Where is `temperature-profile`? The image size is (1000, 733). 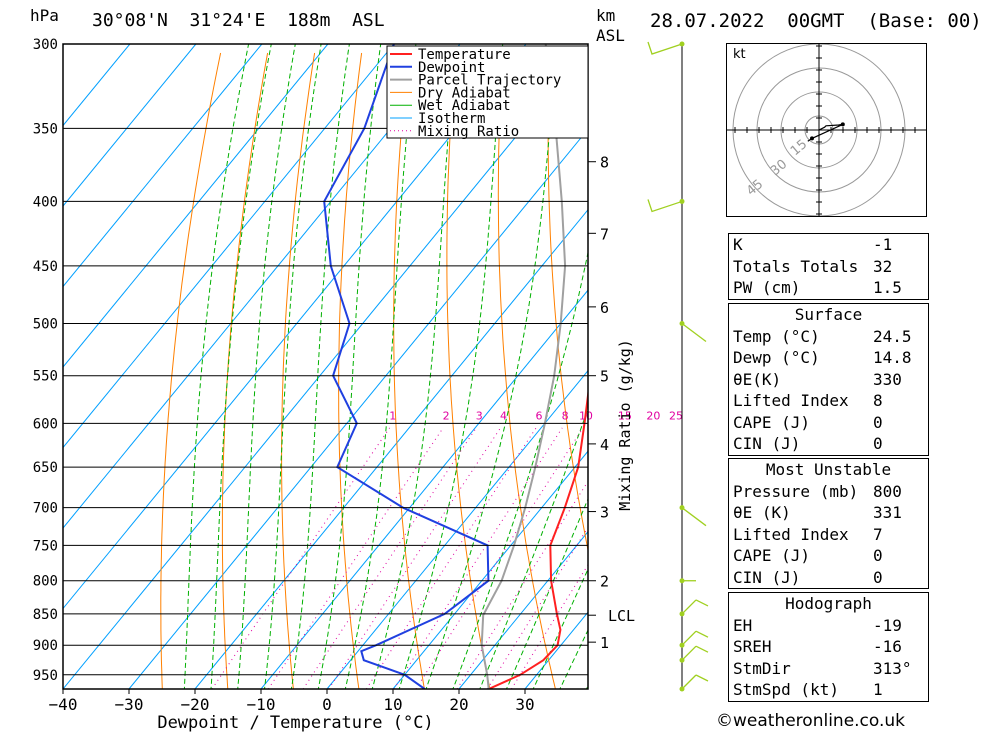
temperature-profile is located at coordinates (538, 538).